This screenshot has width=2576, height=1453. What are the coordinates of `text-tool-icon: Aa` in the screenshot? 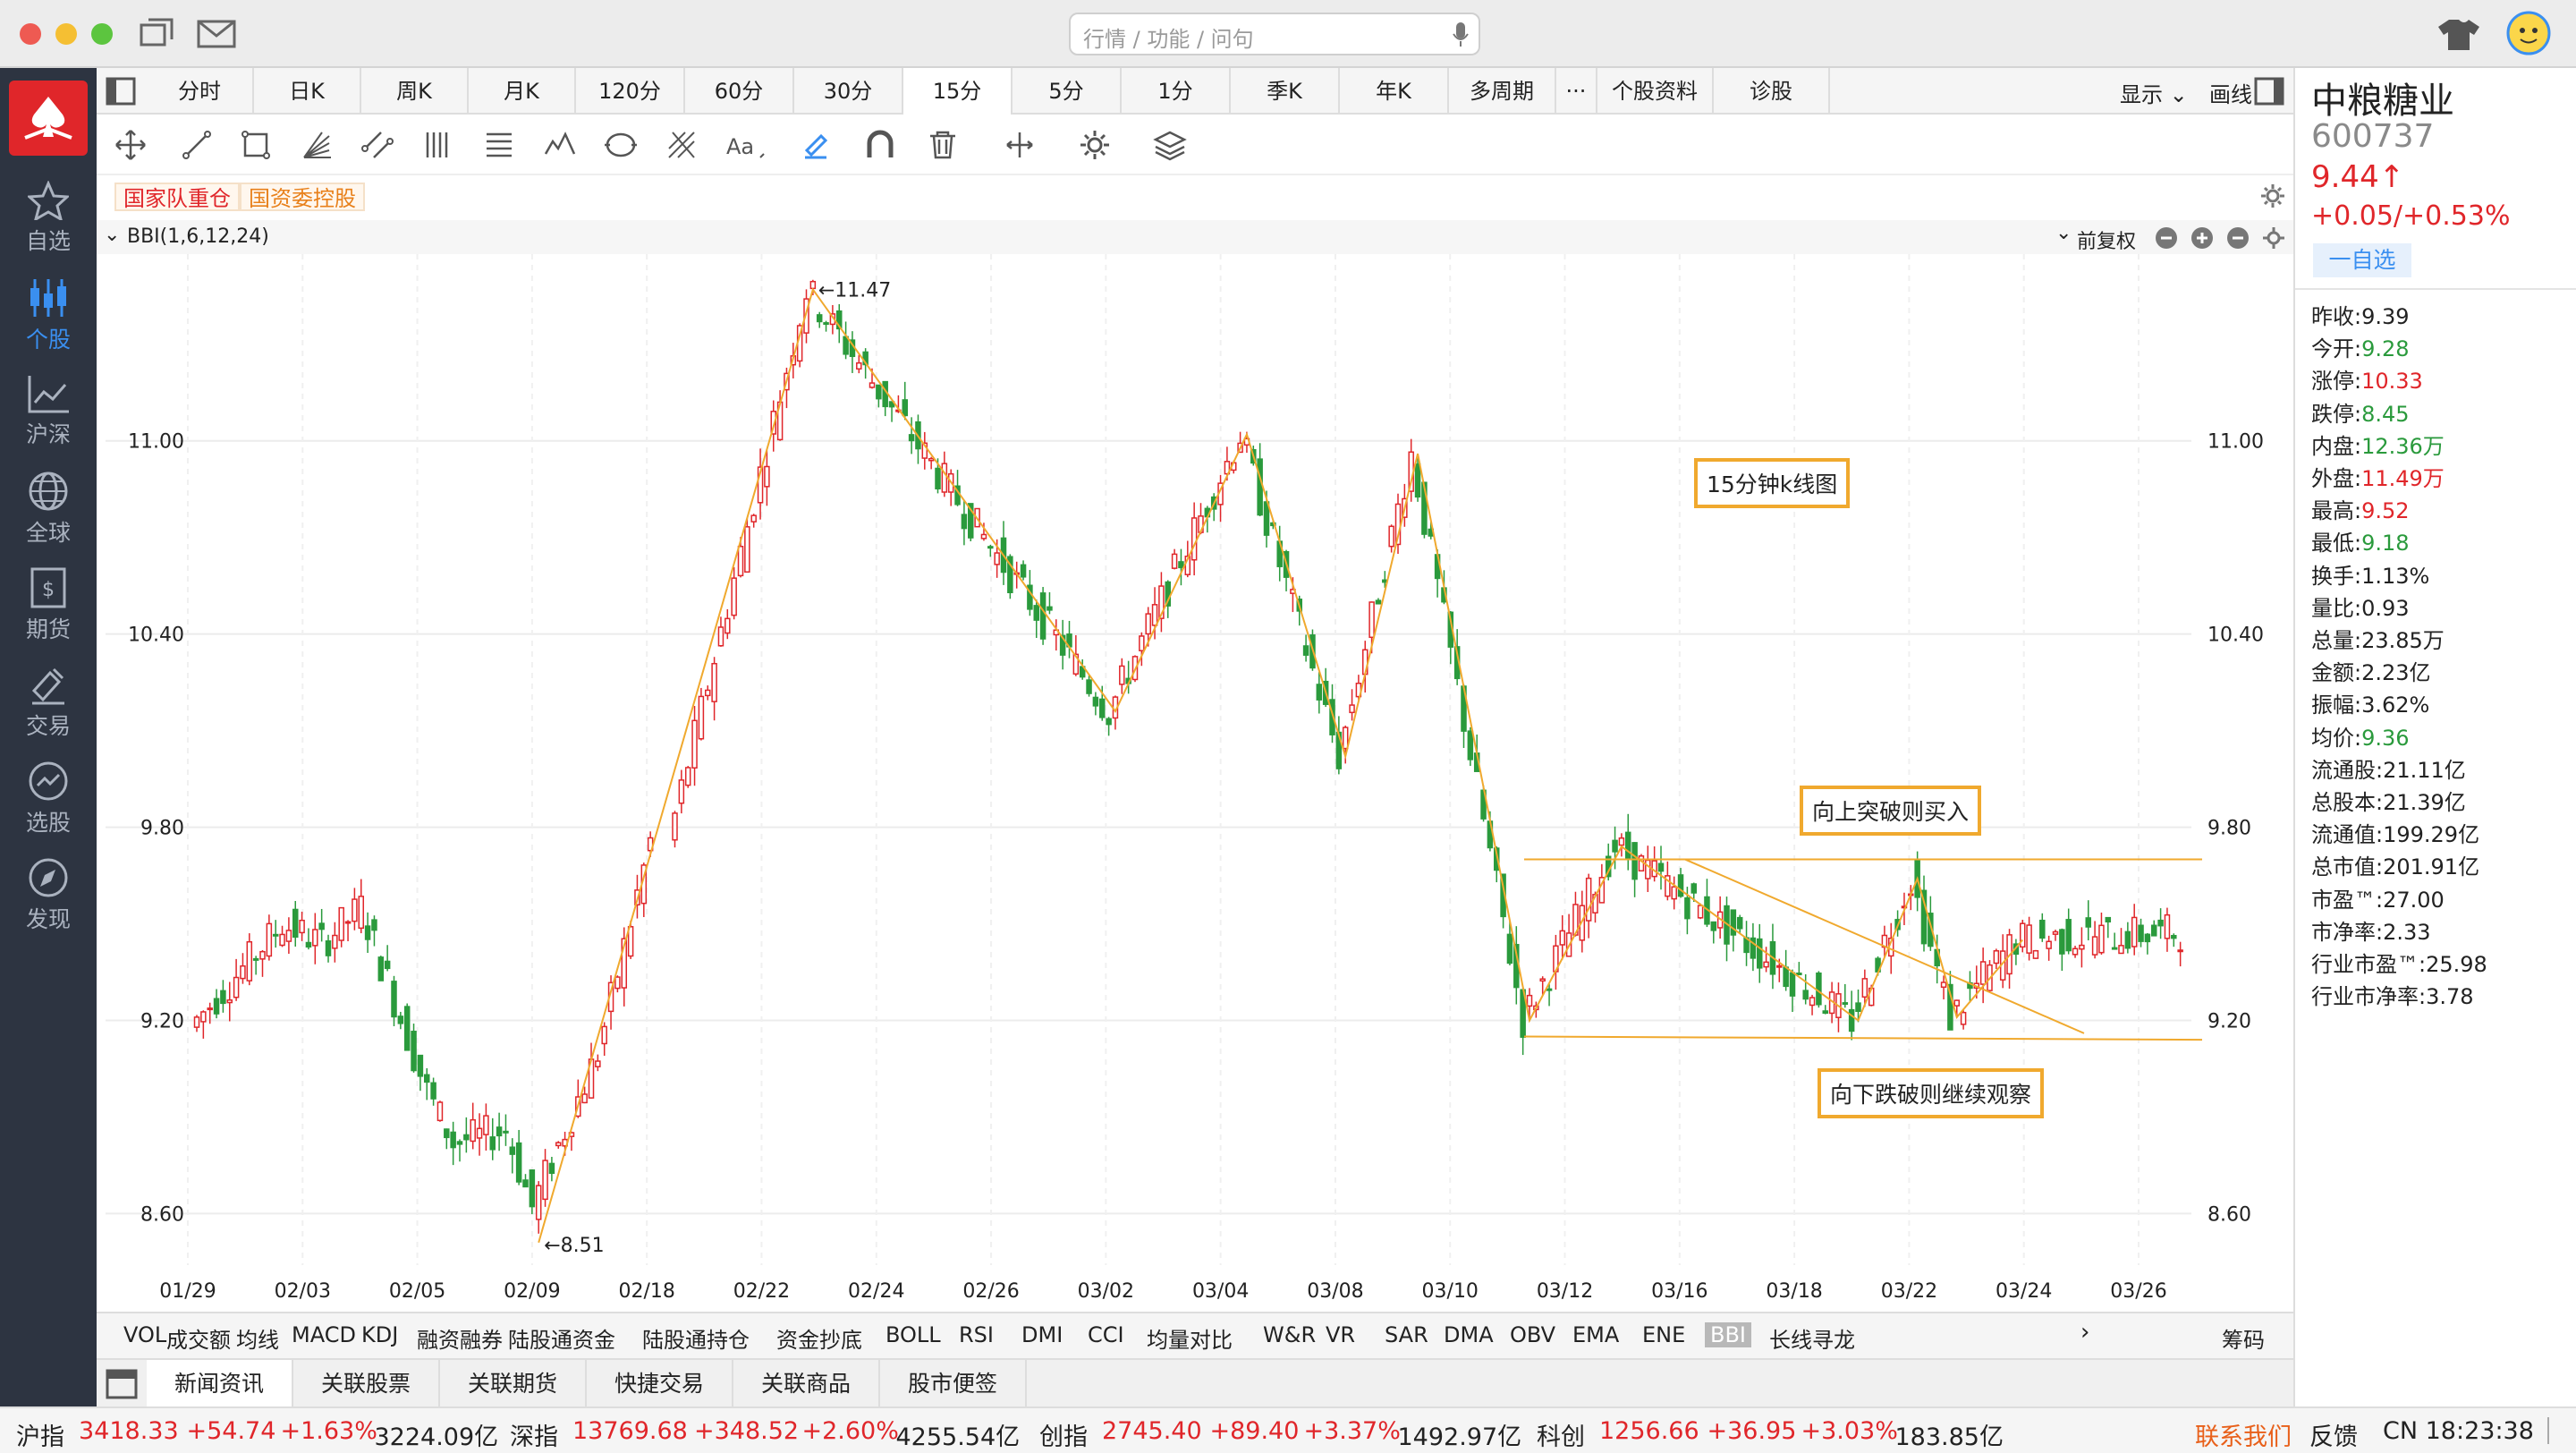 It's located at (745, 145).